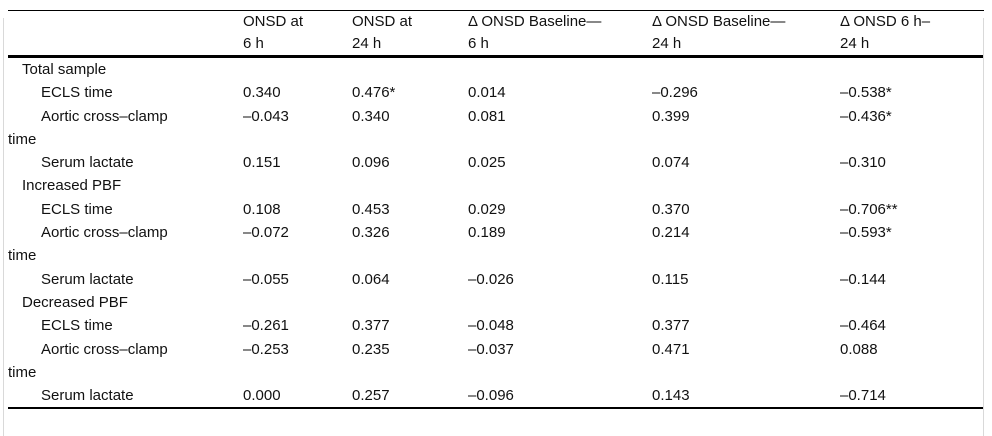 This screenshot has height=436, width=992. What do you see at coordinates (863, 326) in the screenshot?
I see `cell-value: –0.464` at bounding box center [863, 326].